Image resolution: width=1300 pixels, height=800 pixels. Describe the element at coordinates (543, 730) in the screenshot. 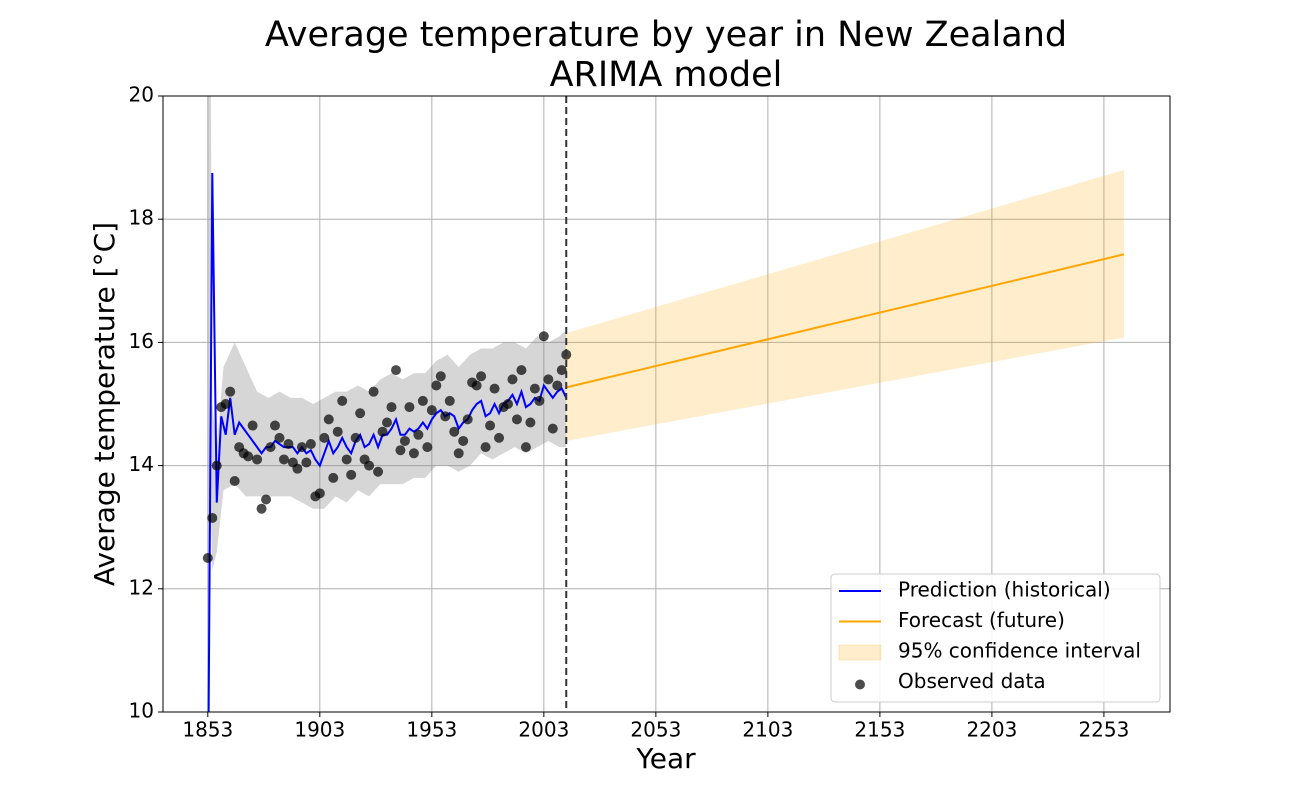

I see `x-tick-label: 2003` at that location.